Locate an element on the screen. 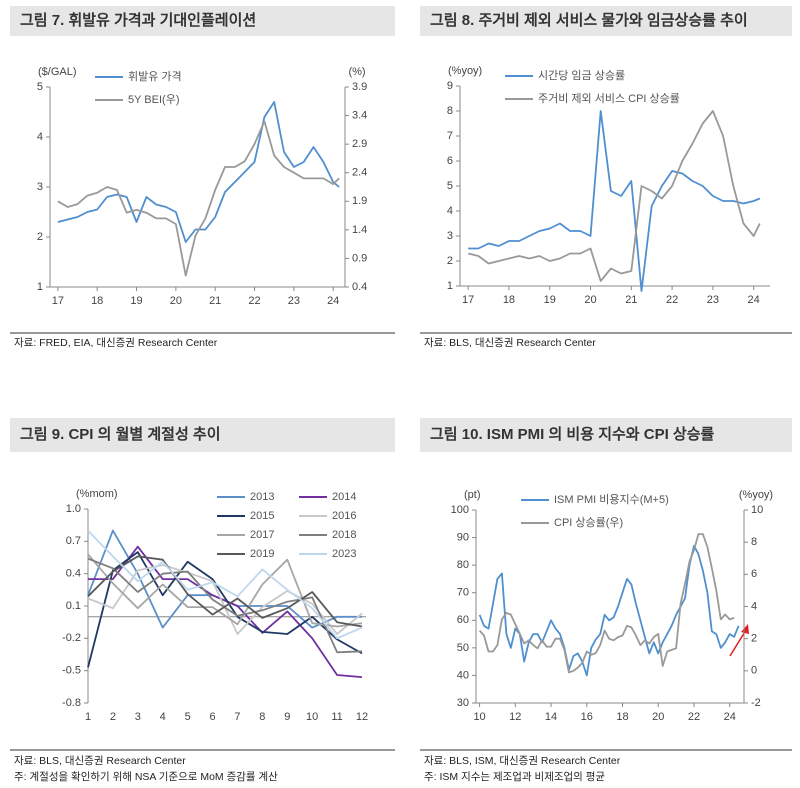  y-tick-label: 80 is located at coordinates (463, 565).